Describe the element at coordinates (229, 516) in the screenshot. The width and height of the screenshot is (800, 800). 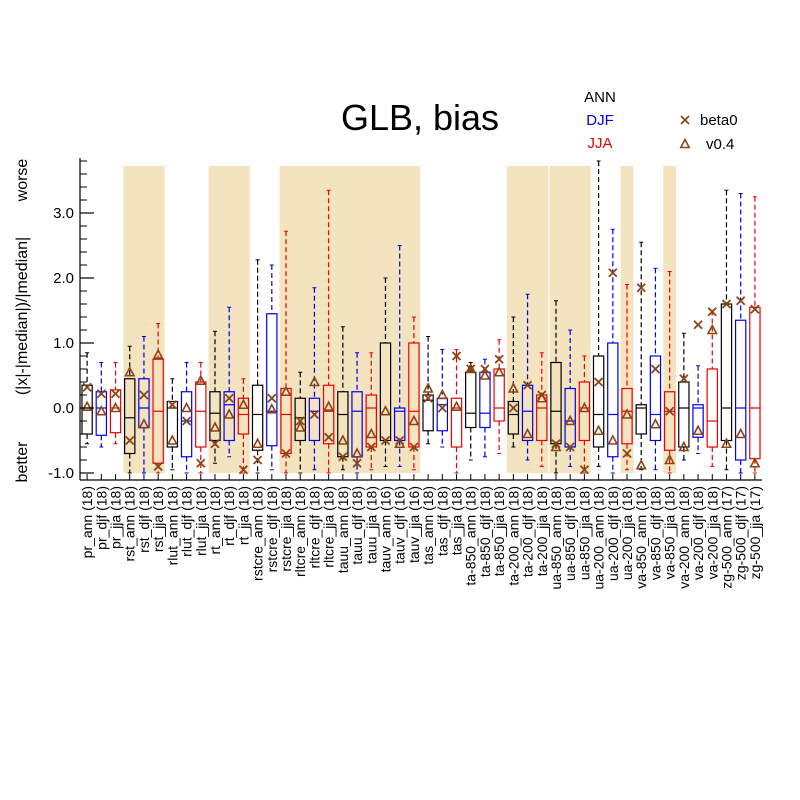
I see `x-tick-label: rt_djf (18)` at that location.